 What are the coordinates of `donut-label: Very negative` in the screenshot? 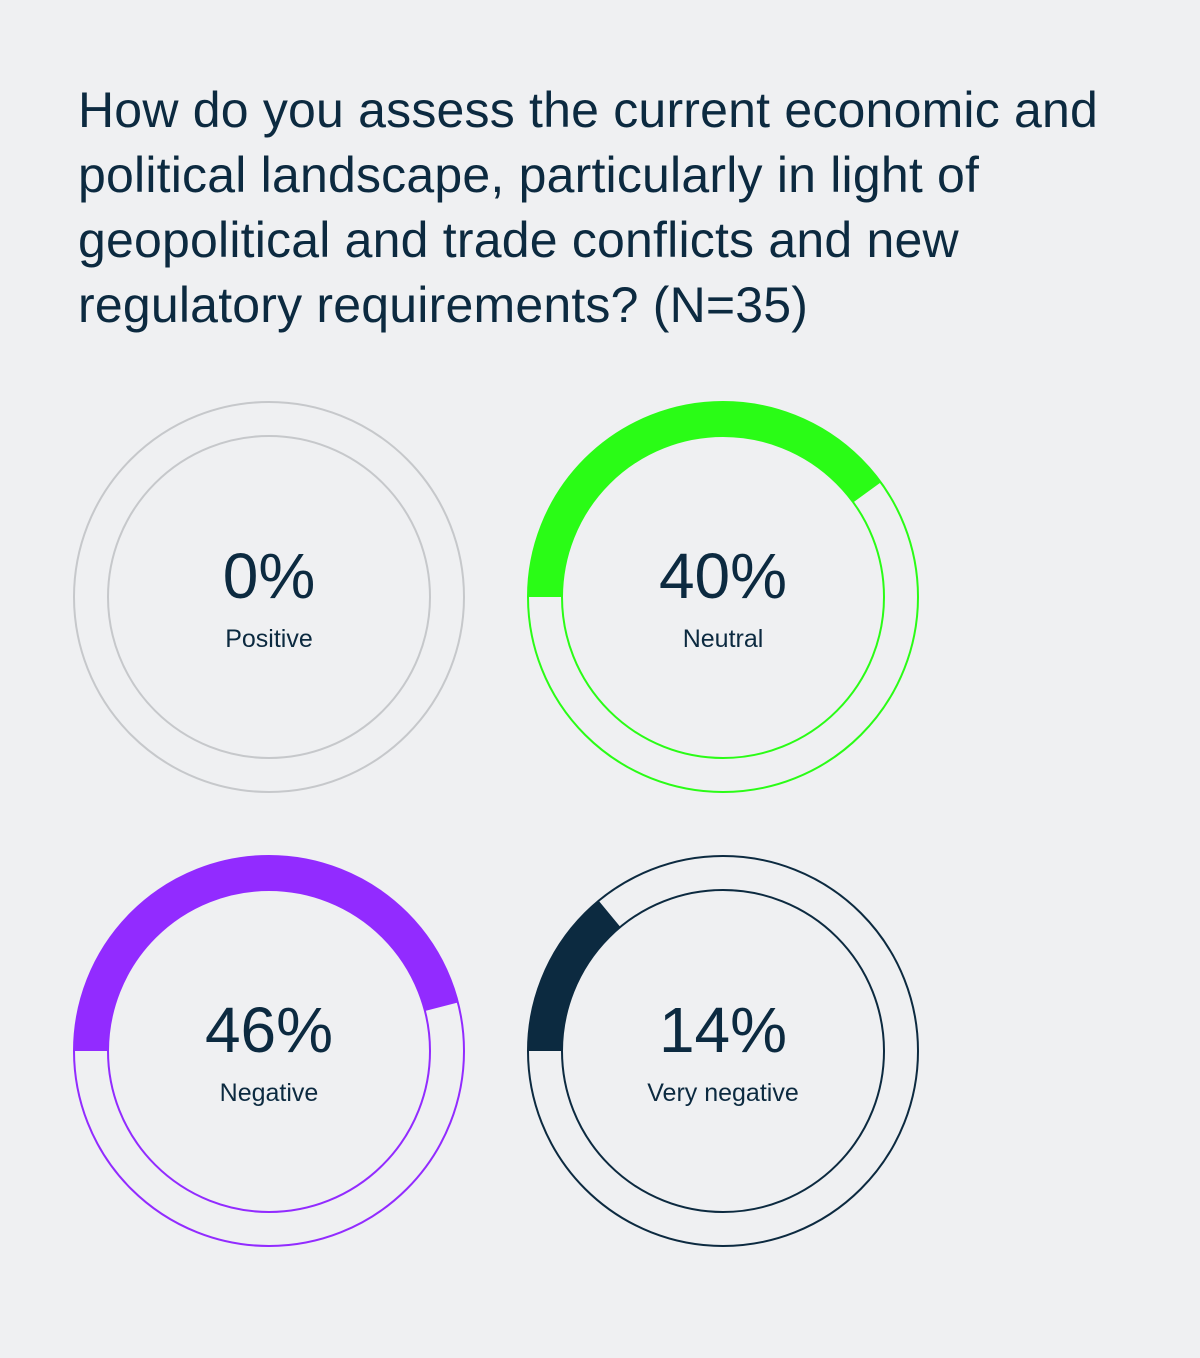 It's located at (723, 1093).